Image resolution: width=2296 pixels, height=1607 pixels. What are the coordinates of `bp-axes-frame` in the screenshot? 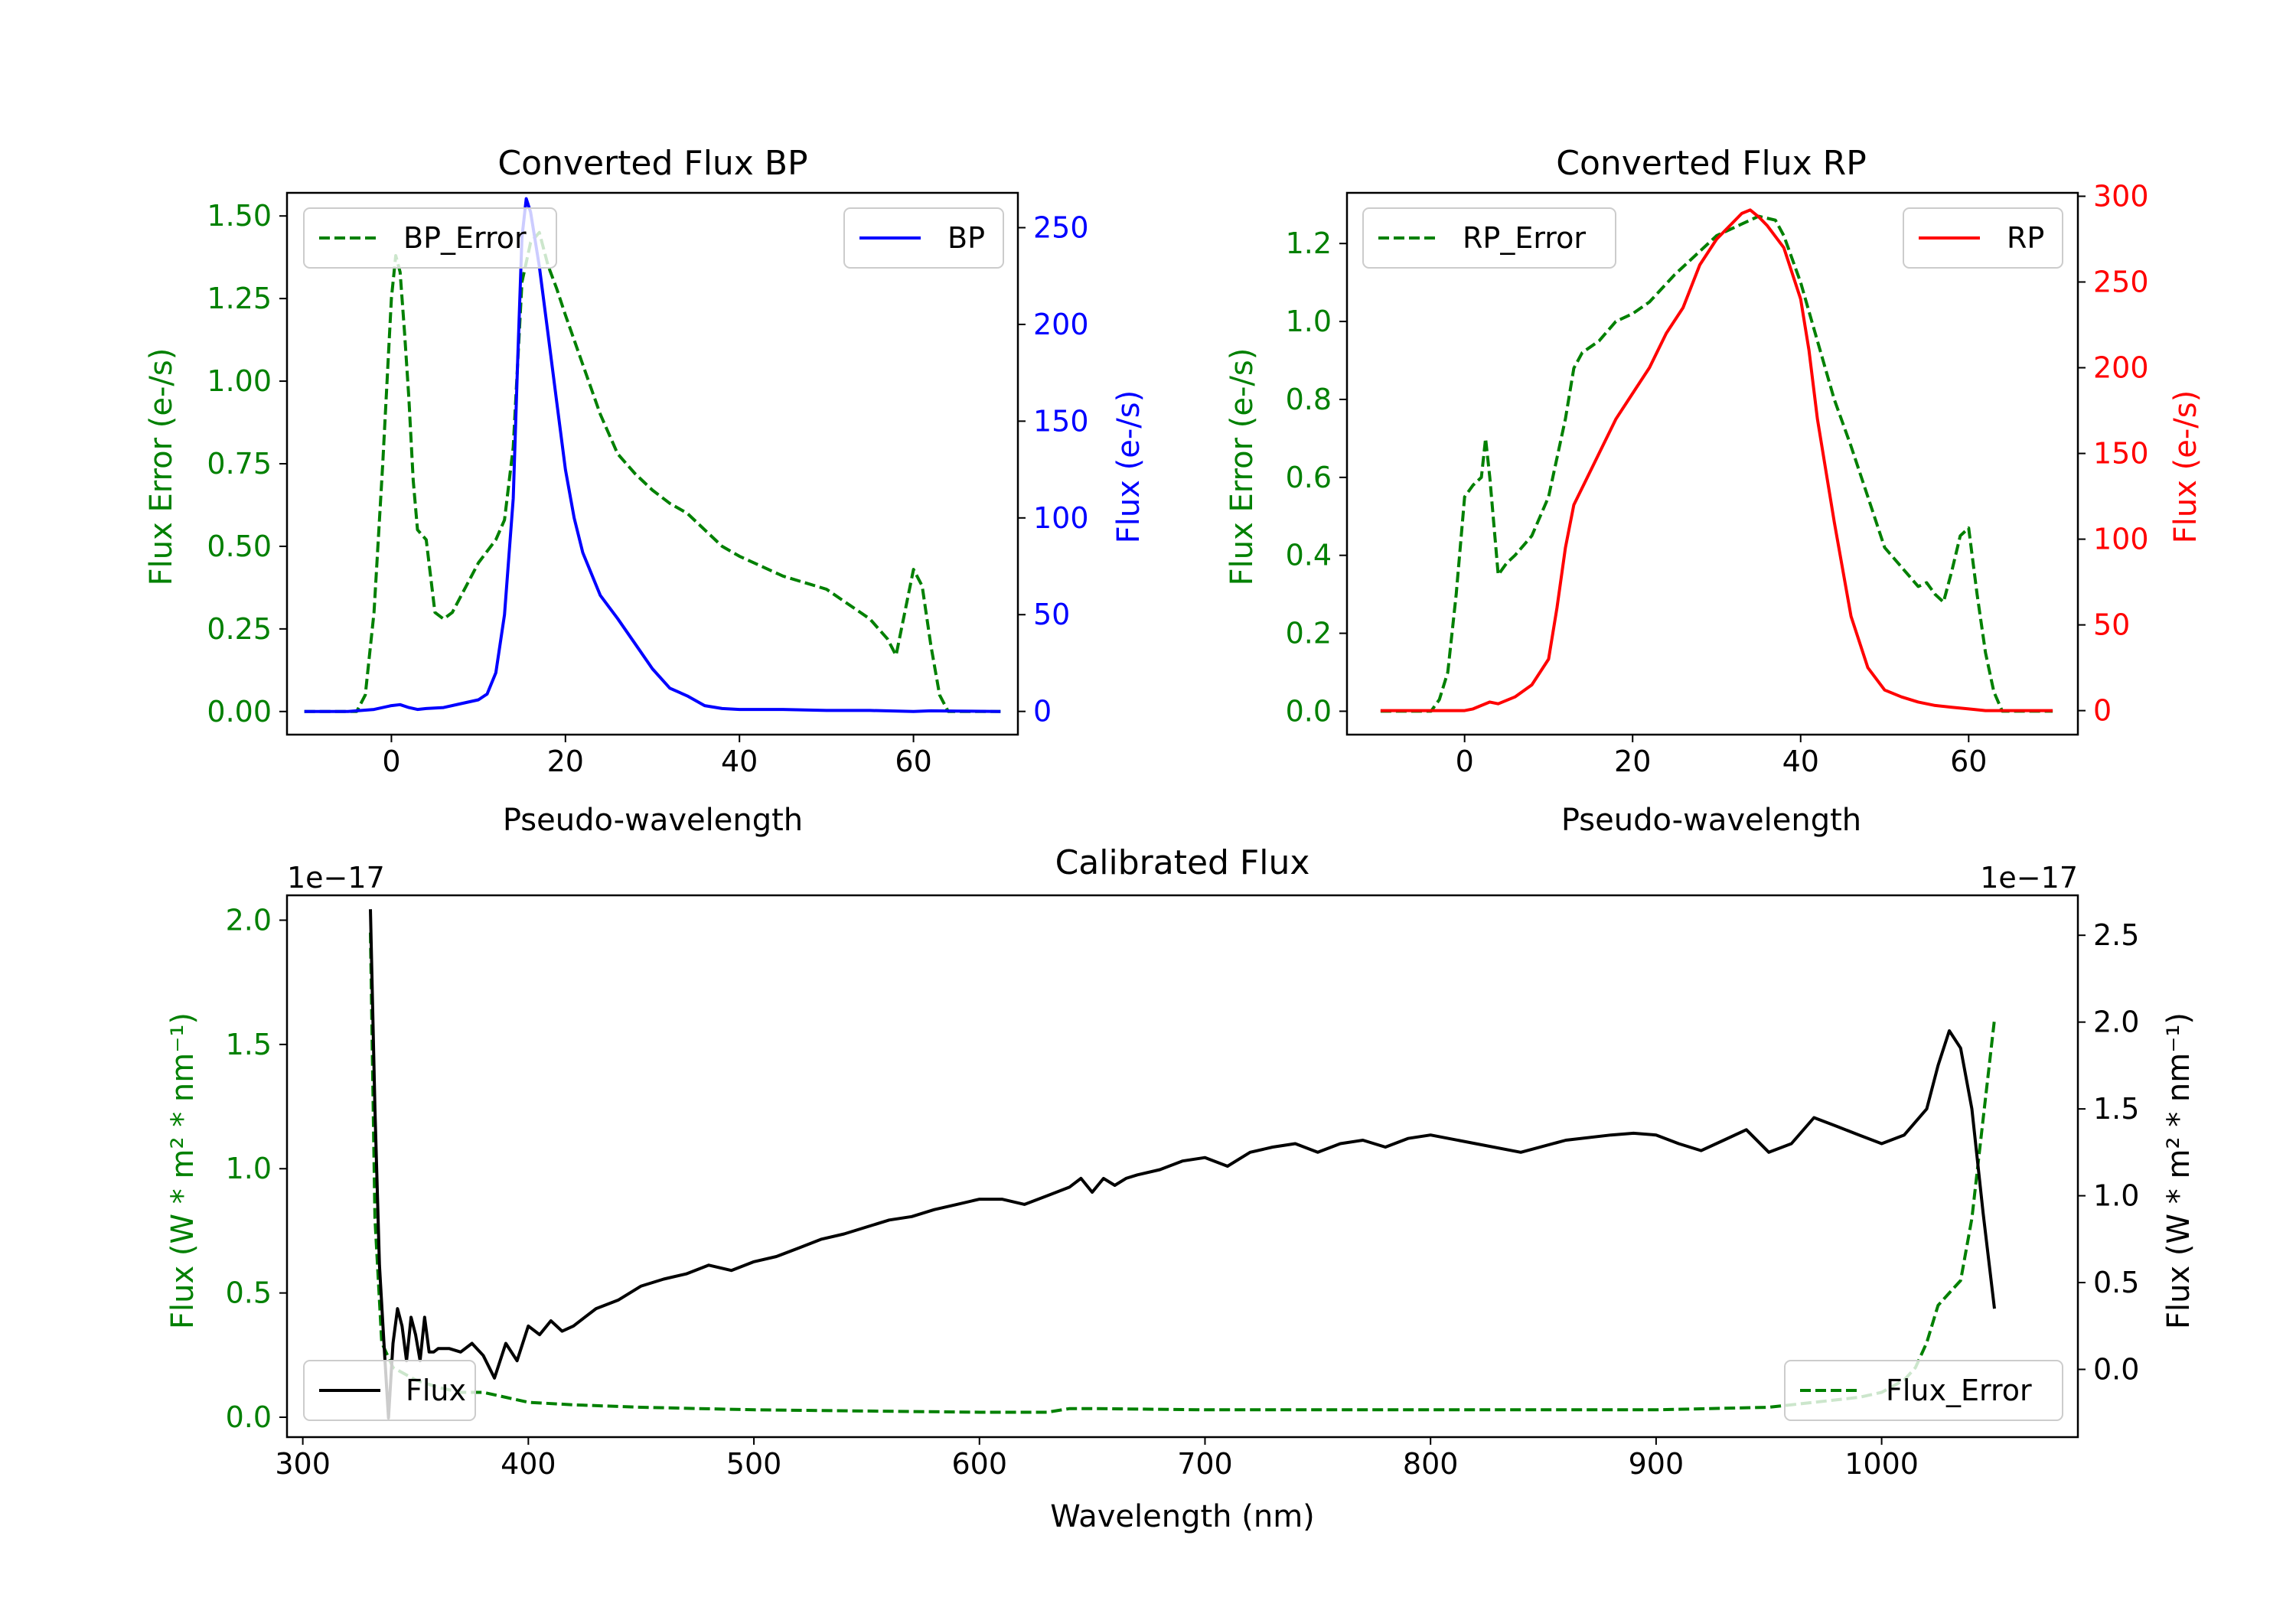 It's located at (652, 463).